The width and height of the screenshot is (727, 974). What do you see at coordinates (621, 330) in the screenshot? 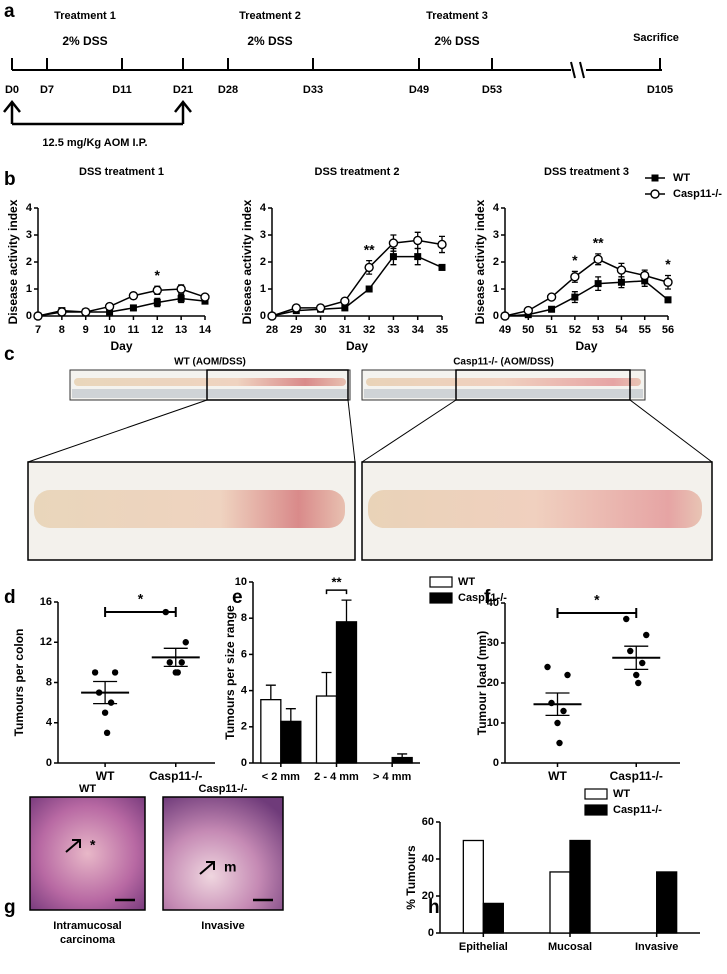
I see `x-tick-label: 54` at bounding box center [621, 330].